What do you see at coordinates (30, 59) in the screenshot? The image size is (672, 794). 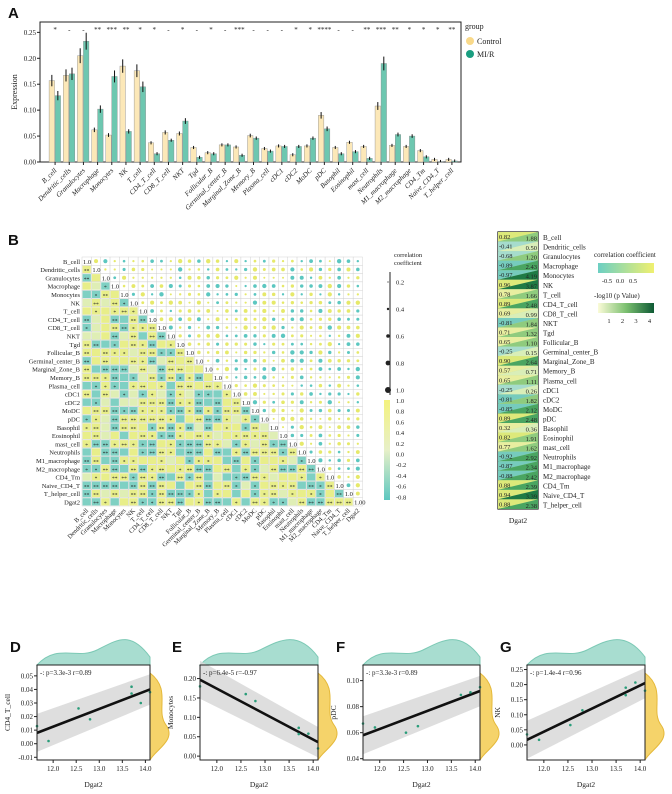 I see `y-tick-label: 0.20` at bounding box center [30, 59].